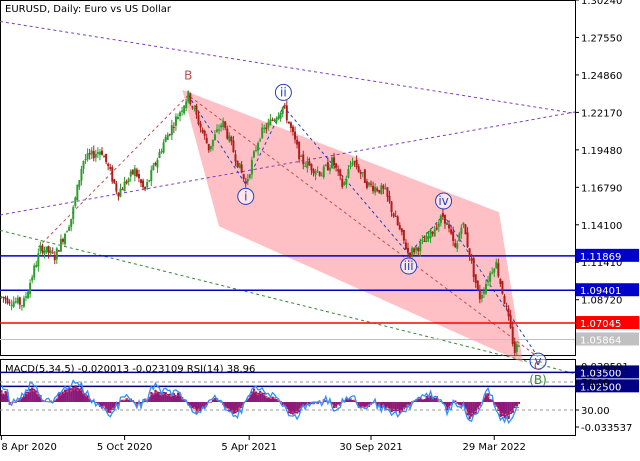 This screenshot has width=640, height=461. What do you see at coordinates (88, 9) in the screenshot?
I see `chart-title: EURUSD, Daily: Euro vs US Dollar` at bounding box center [88, 9].